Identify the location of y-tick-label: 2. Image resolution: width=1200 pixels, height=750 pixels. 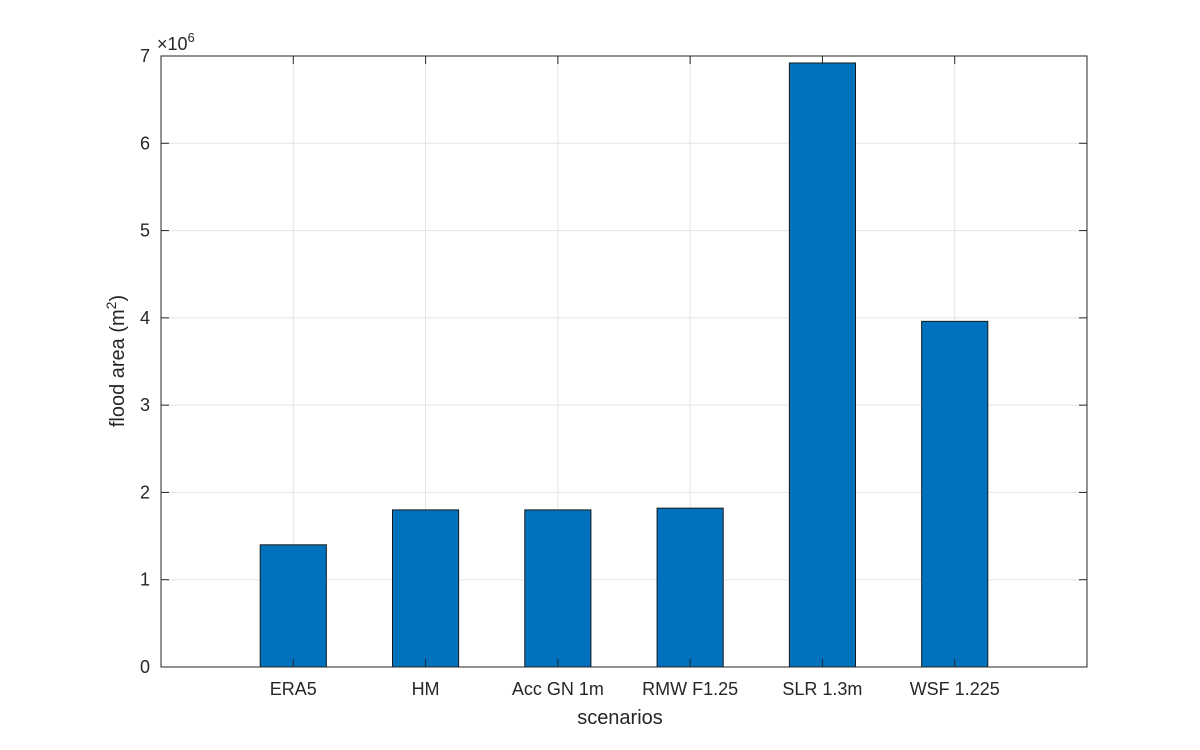
(145, 492).